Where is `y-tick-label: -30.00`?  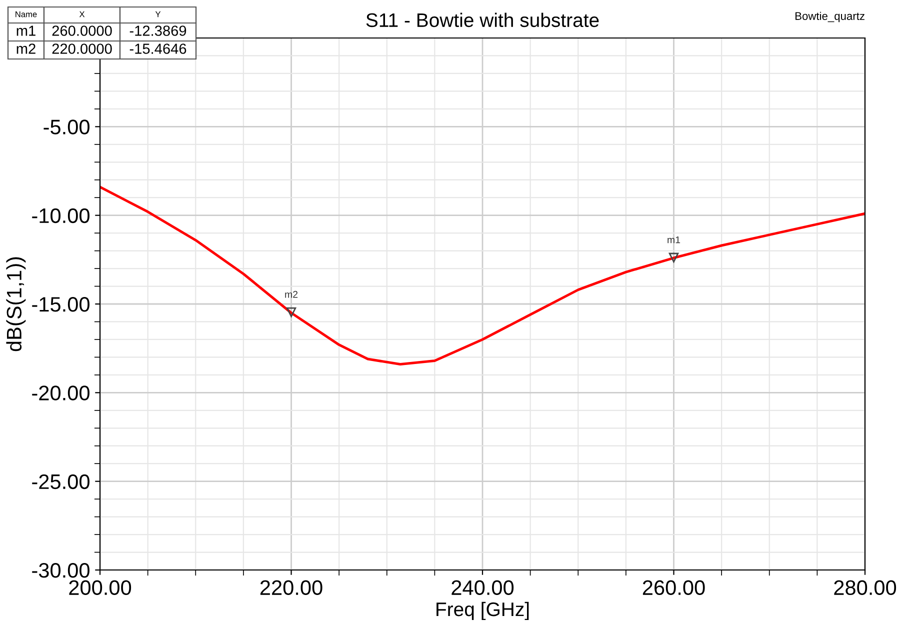
y-tick-label: -30.00 is located at coordinates (61, 570).